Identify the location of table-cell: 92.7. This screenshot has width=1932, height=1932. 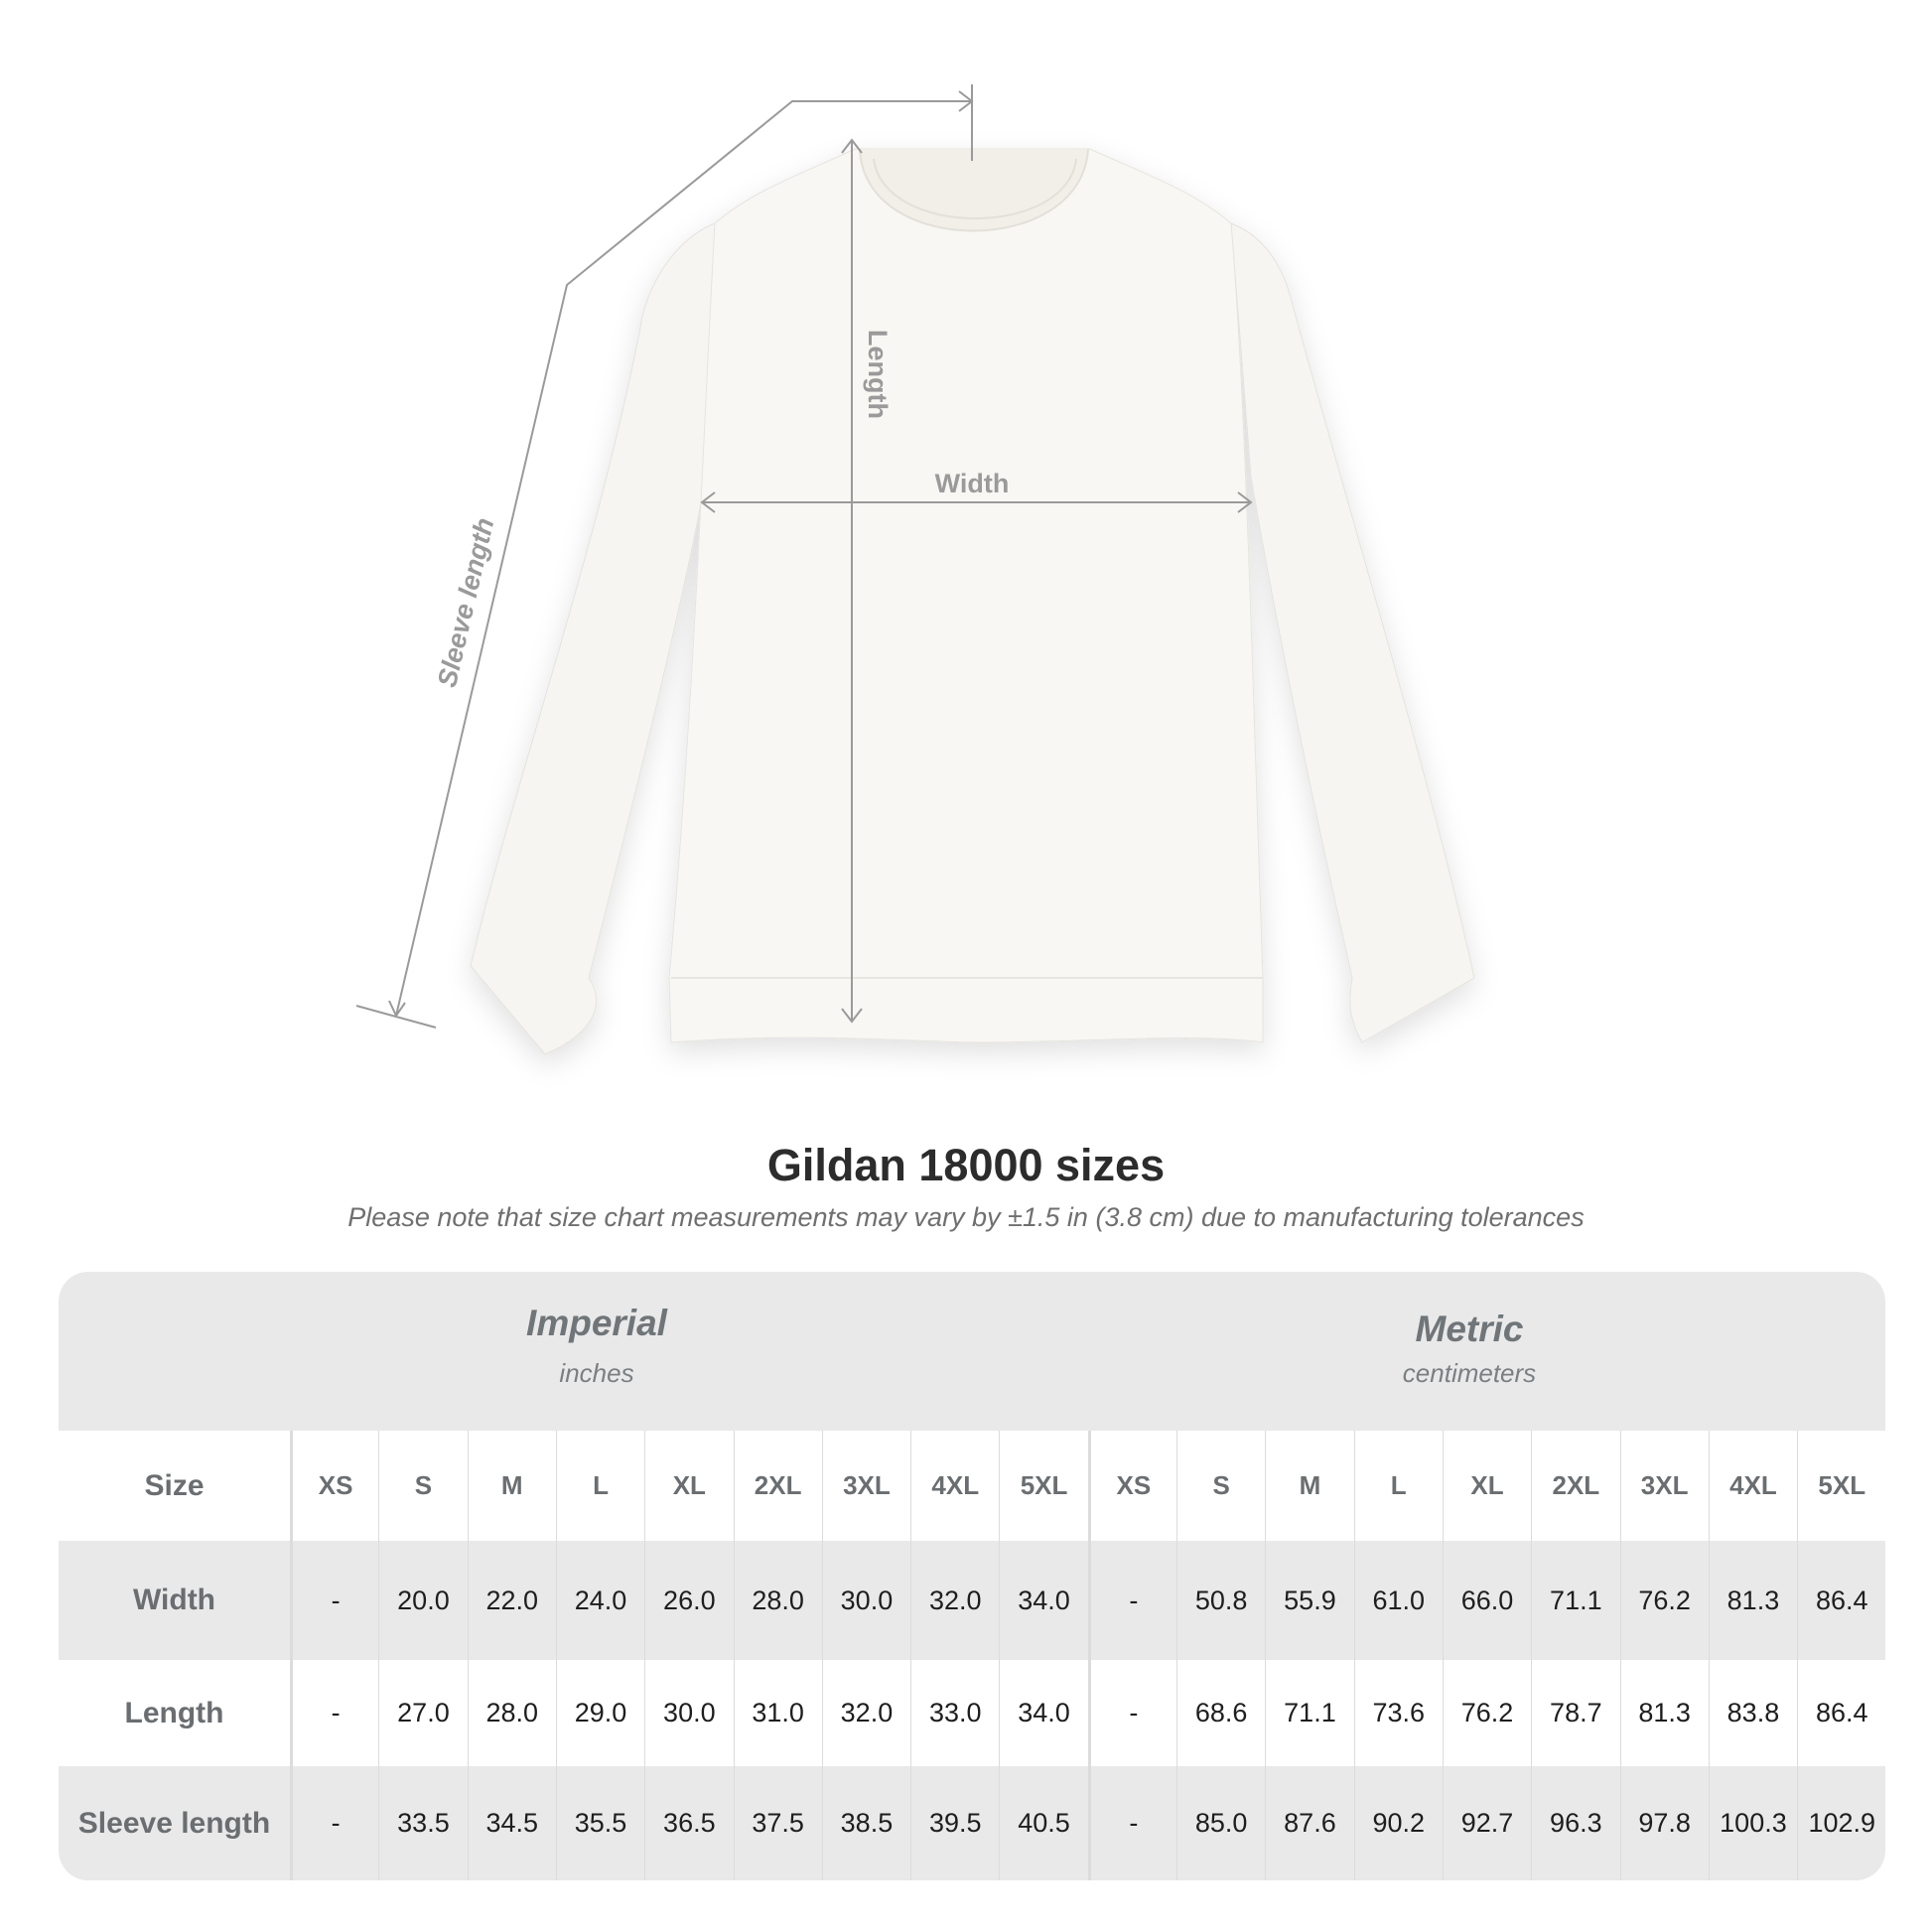
(1486, 1823).